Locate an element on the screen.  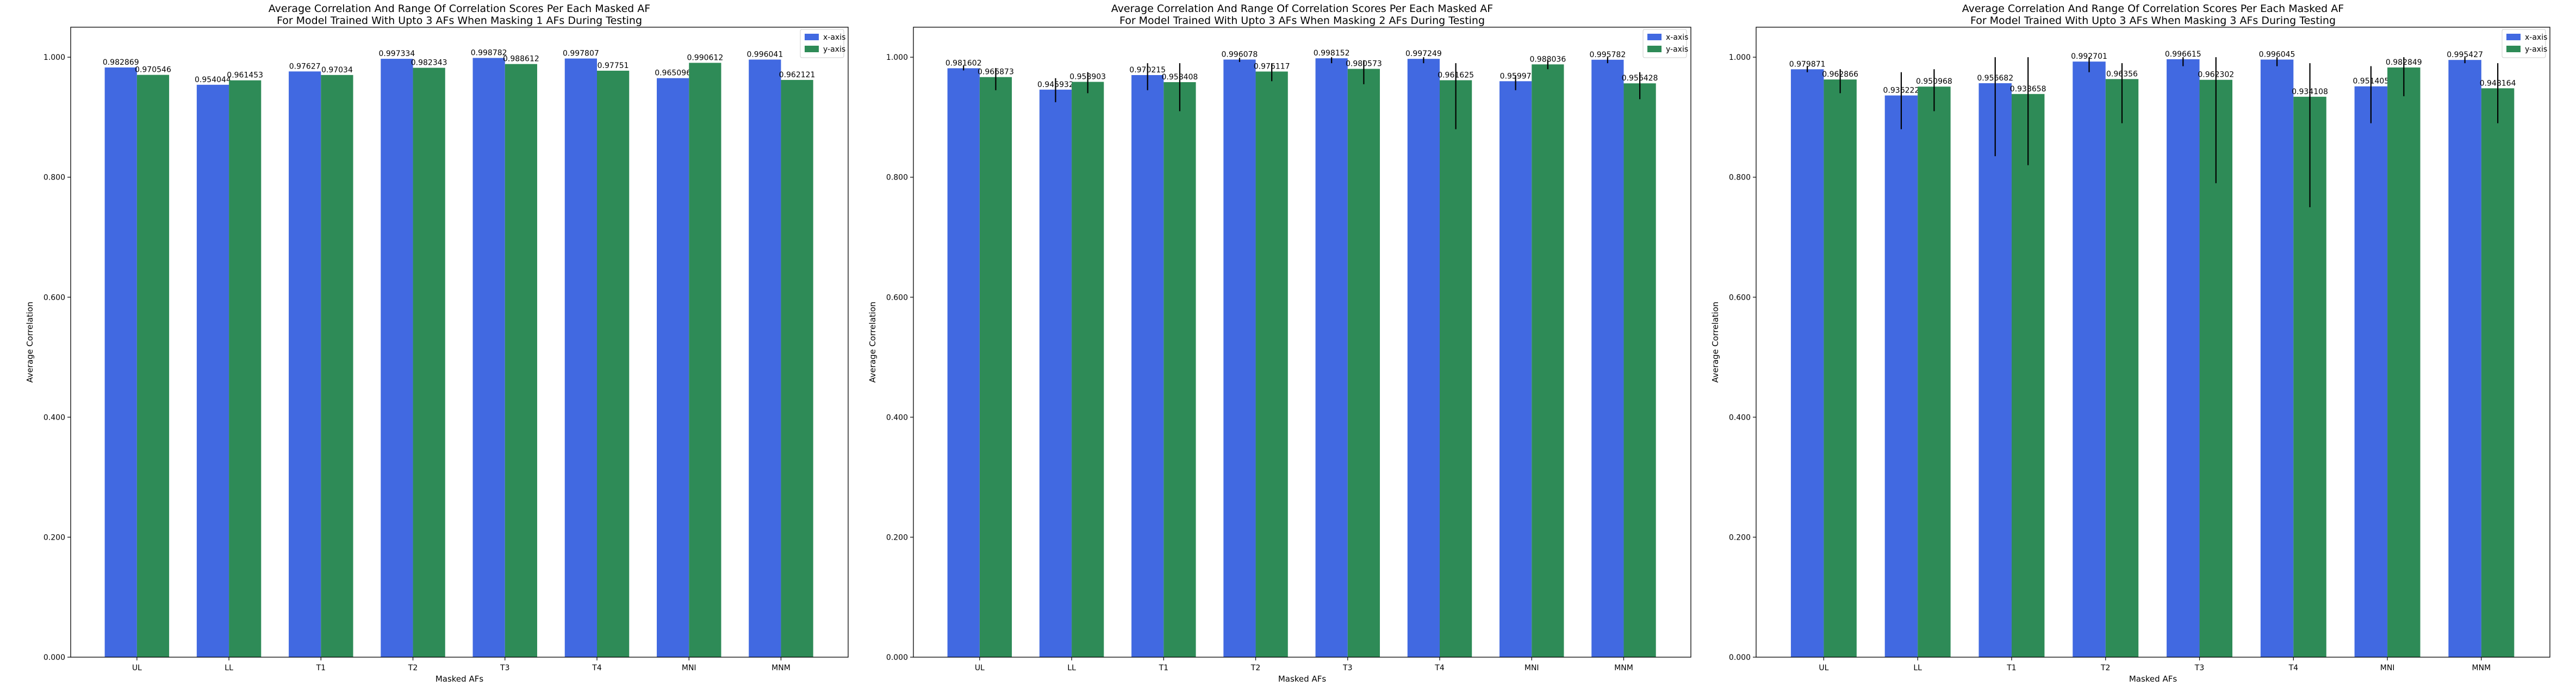
data-label: 0.938658 is located at coordinates (2028, 89).